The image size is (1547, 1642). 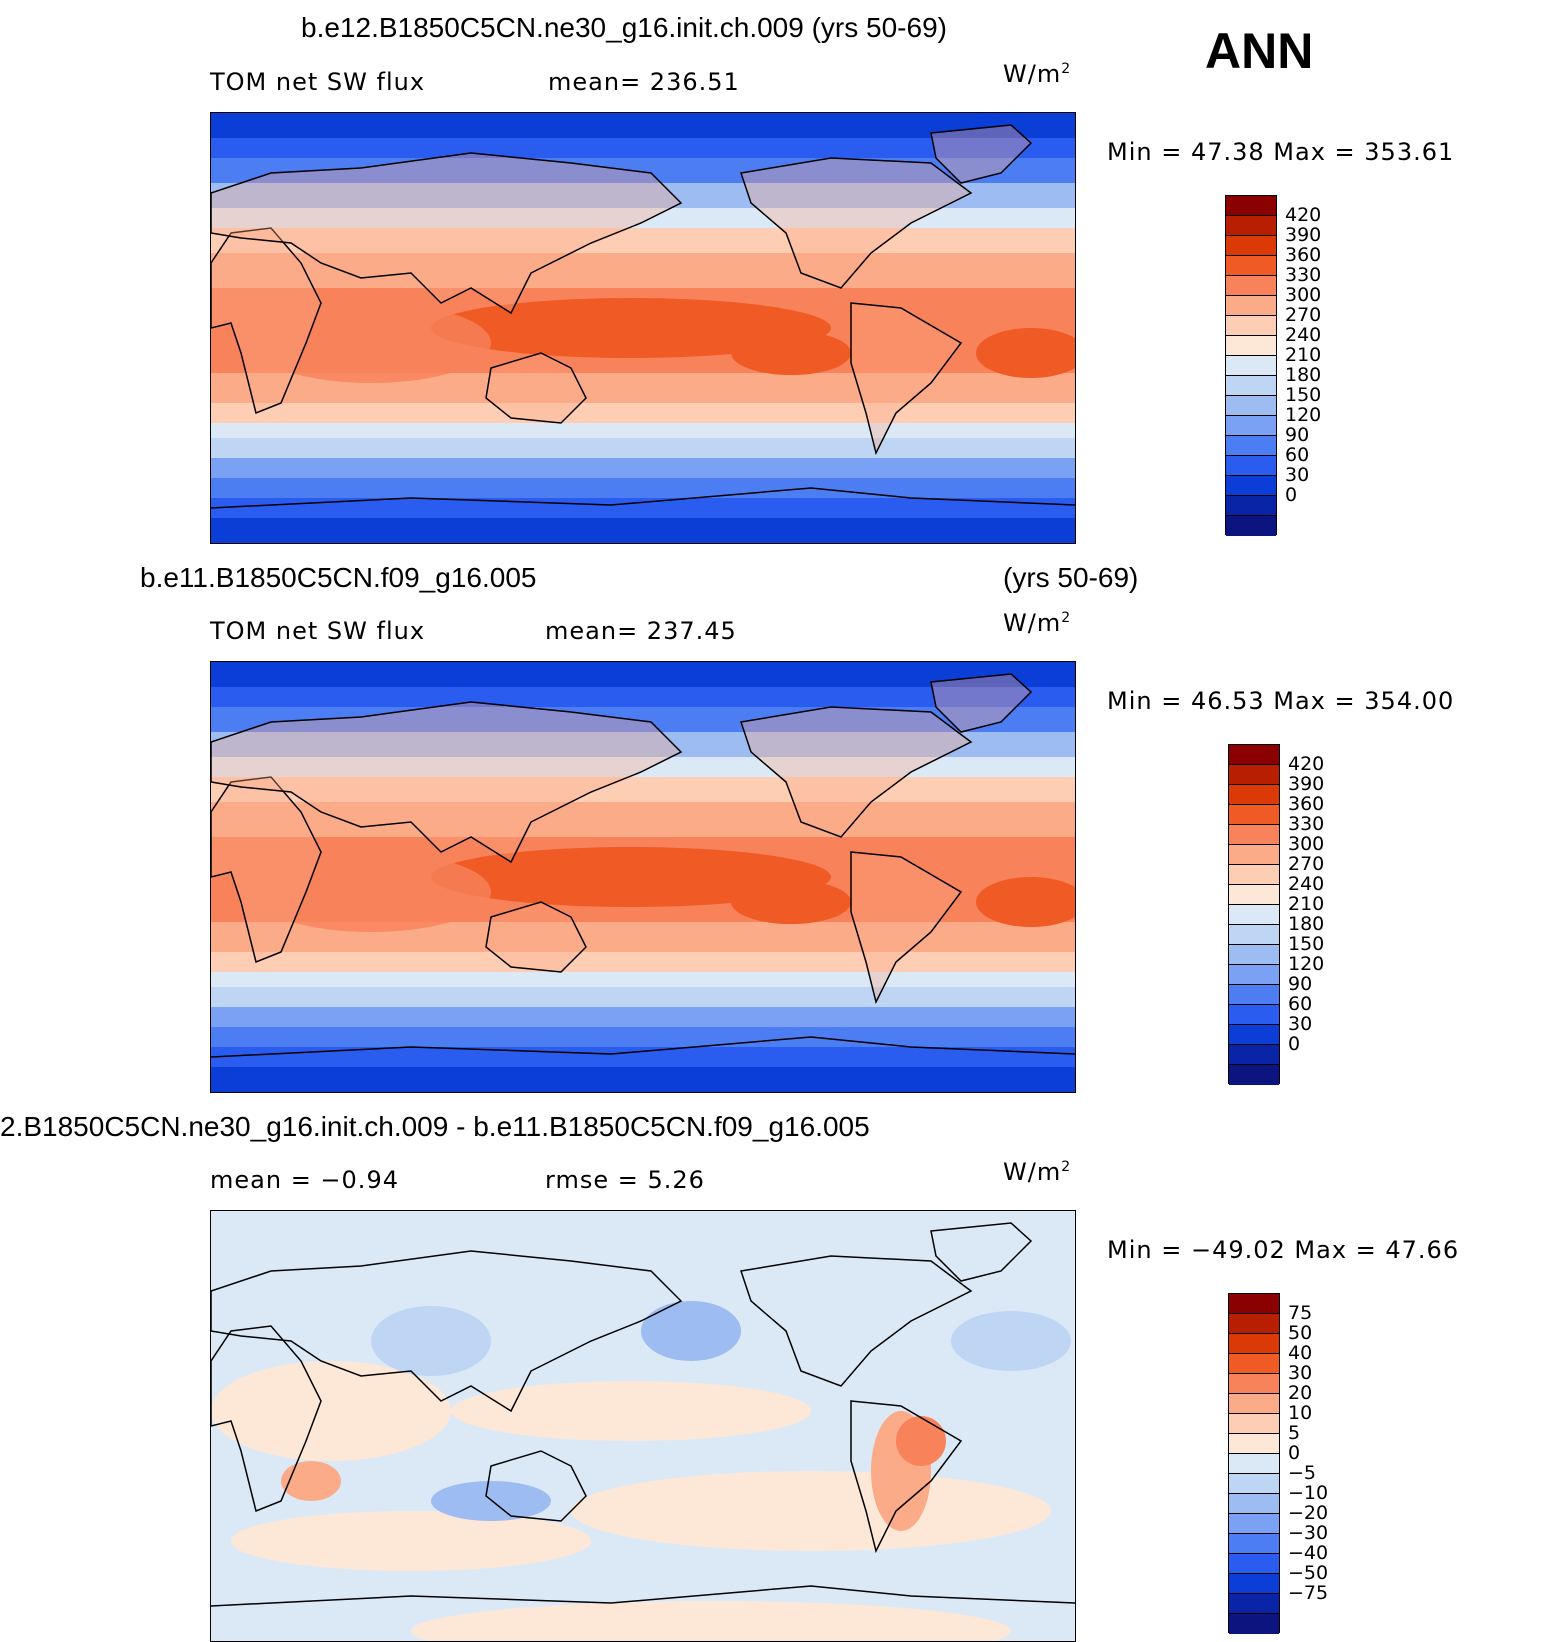 What do you see at coordinates (643, 877) in the screenshot?
I see `panel2-map-field` at bounding box center [643, 877].